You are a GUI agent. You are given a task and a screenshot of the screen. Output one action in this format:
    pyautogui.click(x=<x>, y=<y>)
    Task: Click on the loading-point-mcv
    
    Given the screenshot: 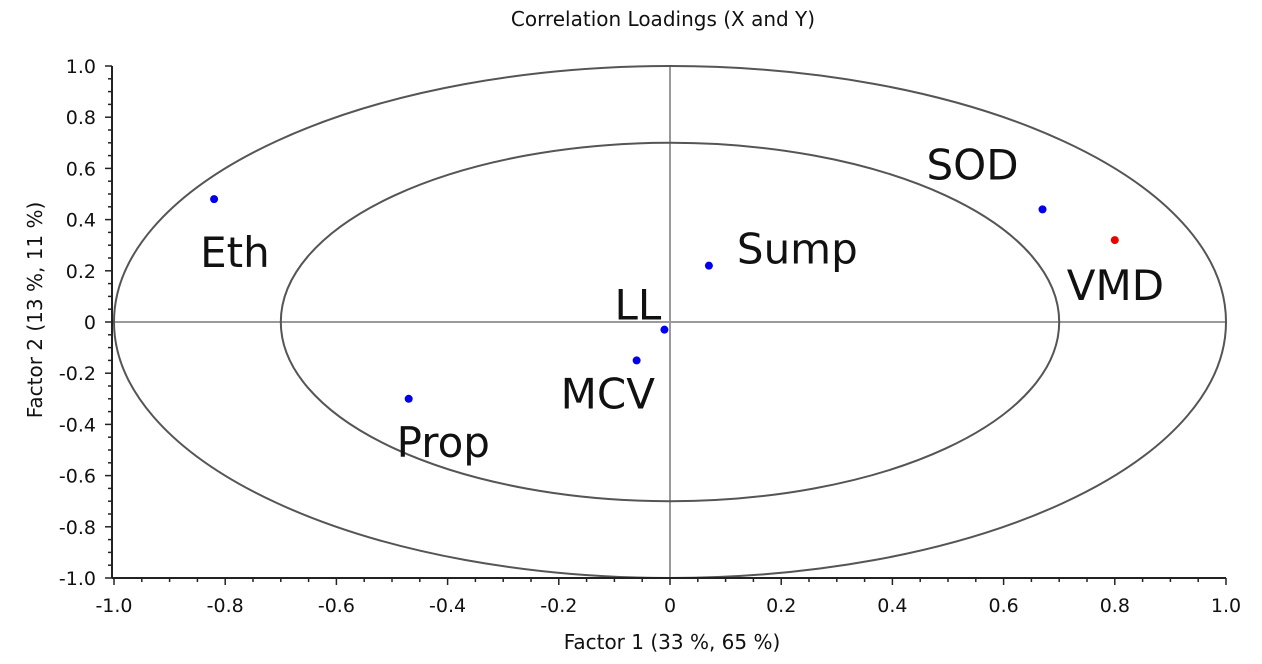 What is the action you would take?
    pyautogui.click(x=636, y=360)
    